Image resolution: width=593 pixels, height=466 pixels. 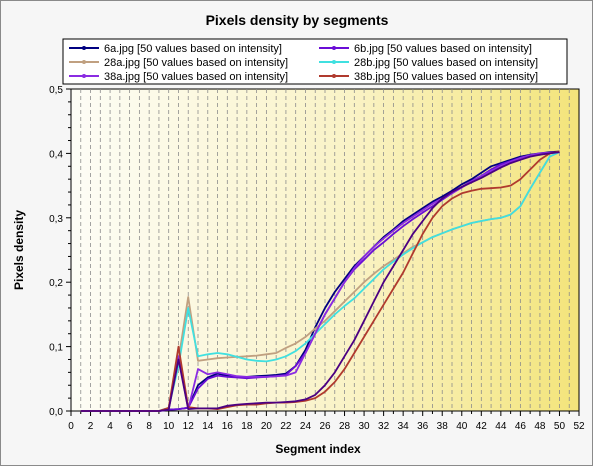 I want to click on x-tick-label: 12, so click(x=189, y=426).